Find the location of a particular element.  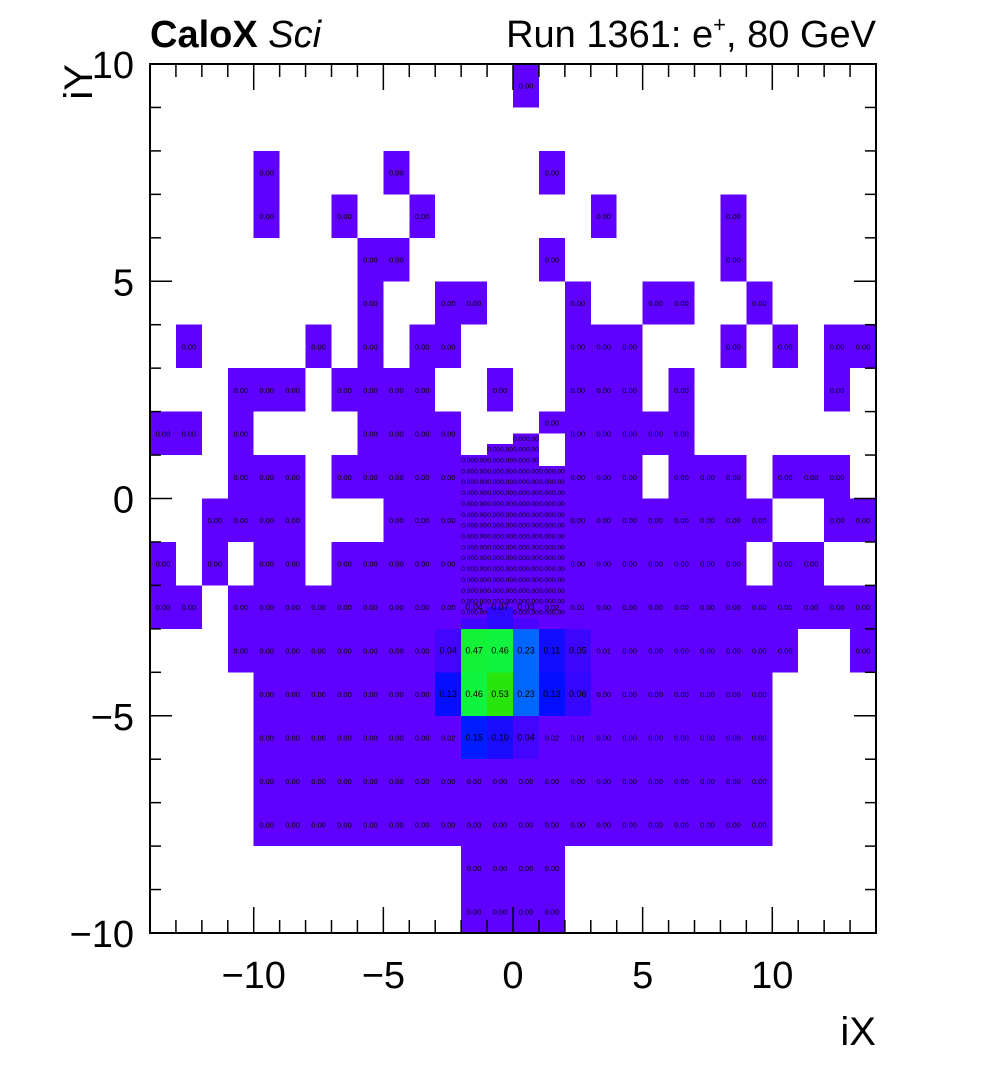

bin-value-label: 0.04 is located at coordinates (526, 737).